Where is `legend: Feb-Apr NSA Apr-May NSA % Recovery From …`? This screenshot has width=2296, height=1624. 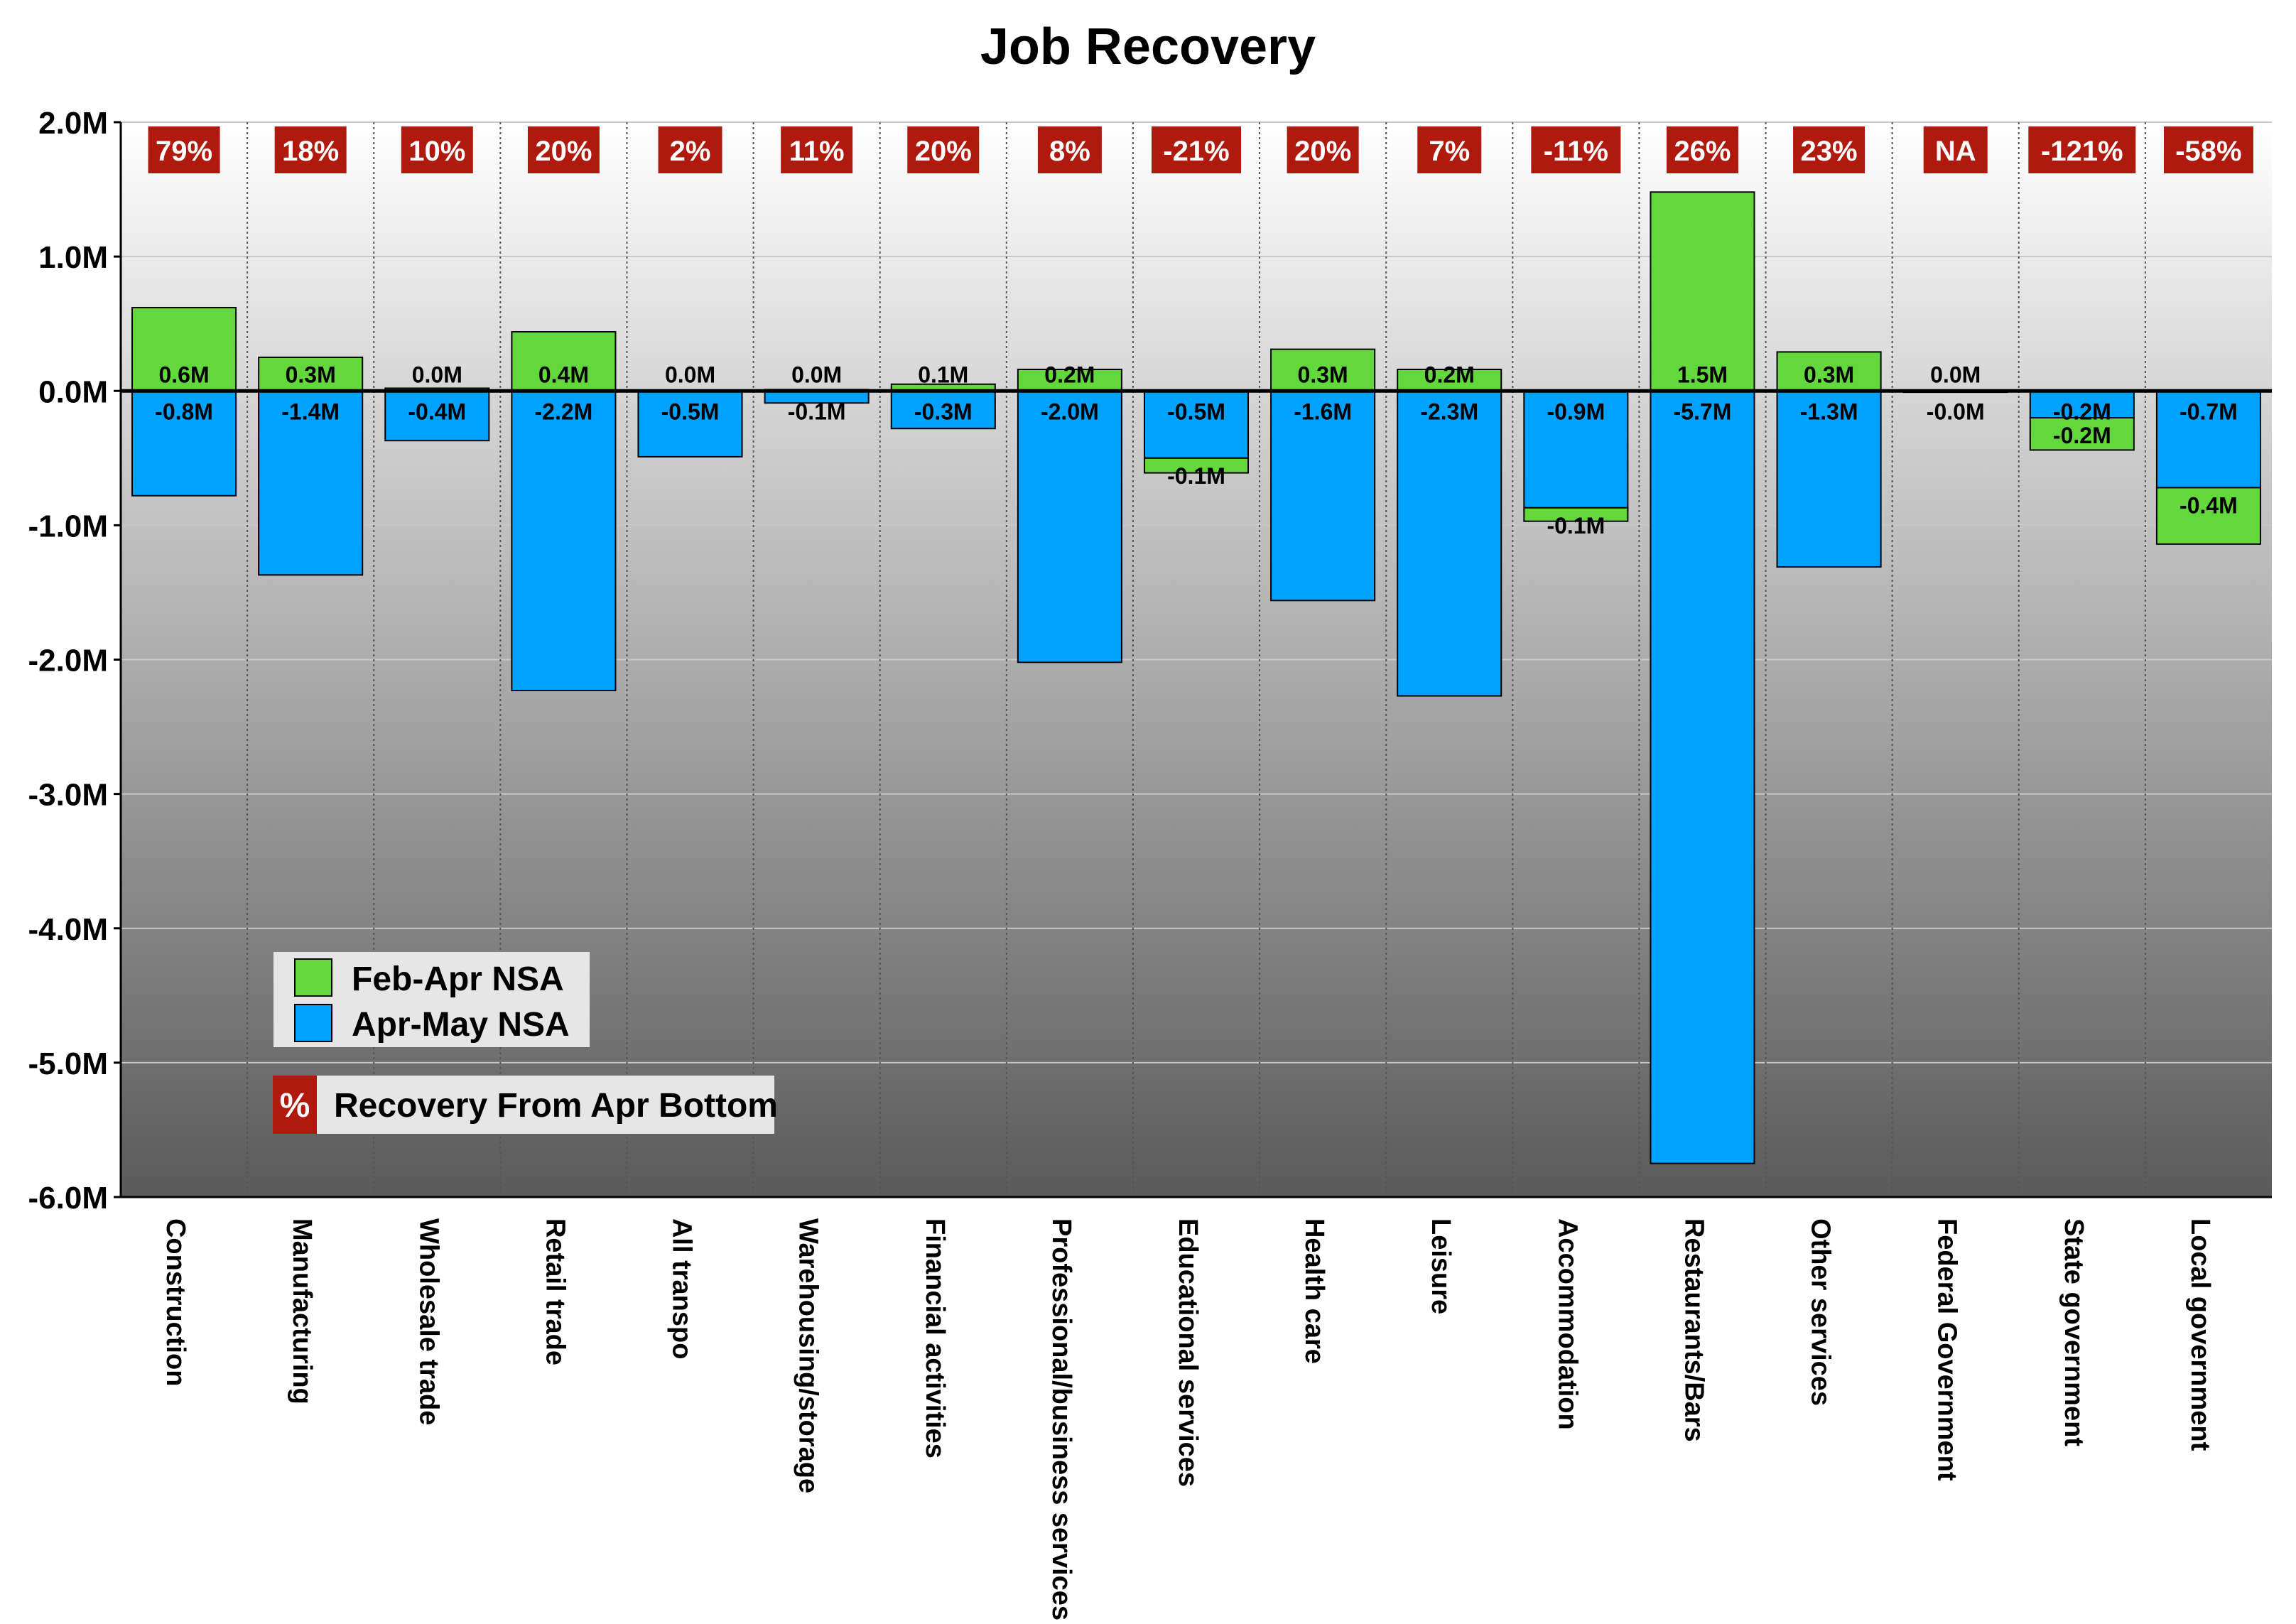 legend: Feb-Apr NSA Apr-May NSA % Recovery From … is located at coordinates (525, 1043).